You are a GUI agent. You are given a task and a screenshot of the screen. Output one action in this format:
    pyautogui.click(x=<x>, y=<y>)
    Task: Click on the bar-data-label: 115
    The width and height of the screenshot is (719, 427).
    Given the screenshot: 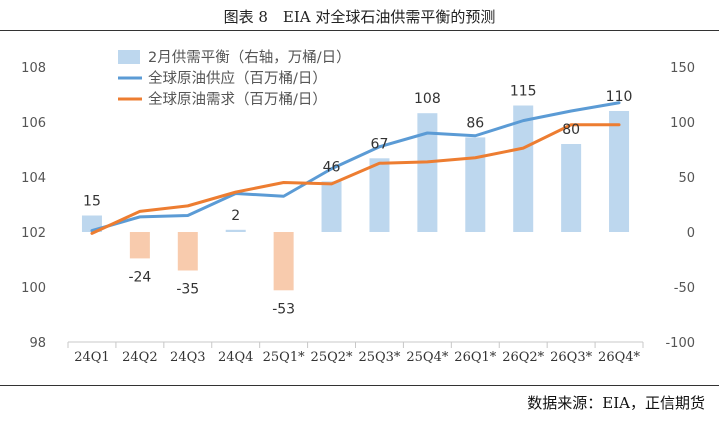 What is the action you would take?
    pyautogui.click(x=523, y=92)
    